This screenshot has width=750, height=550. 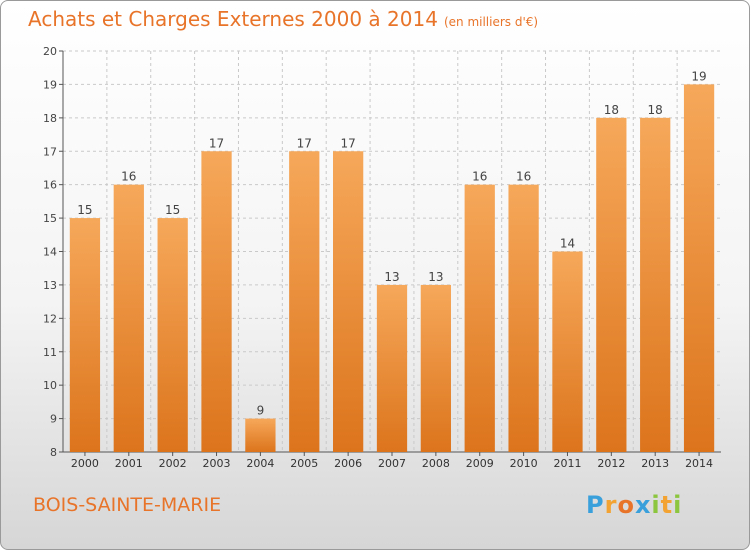 I want to click on logo-letter: o, so click(x=626, y=505).